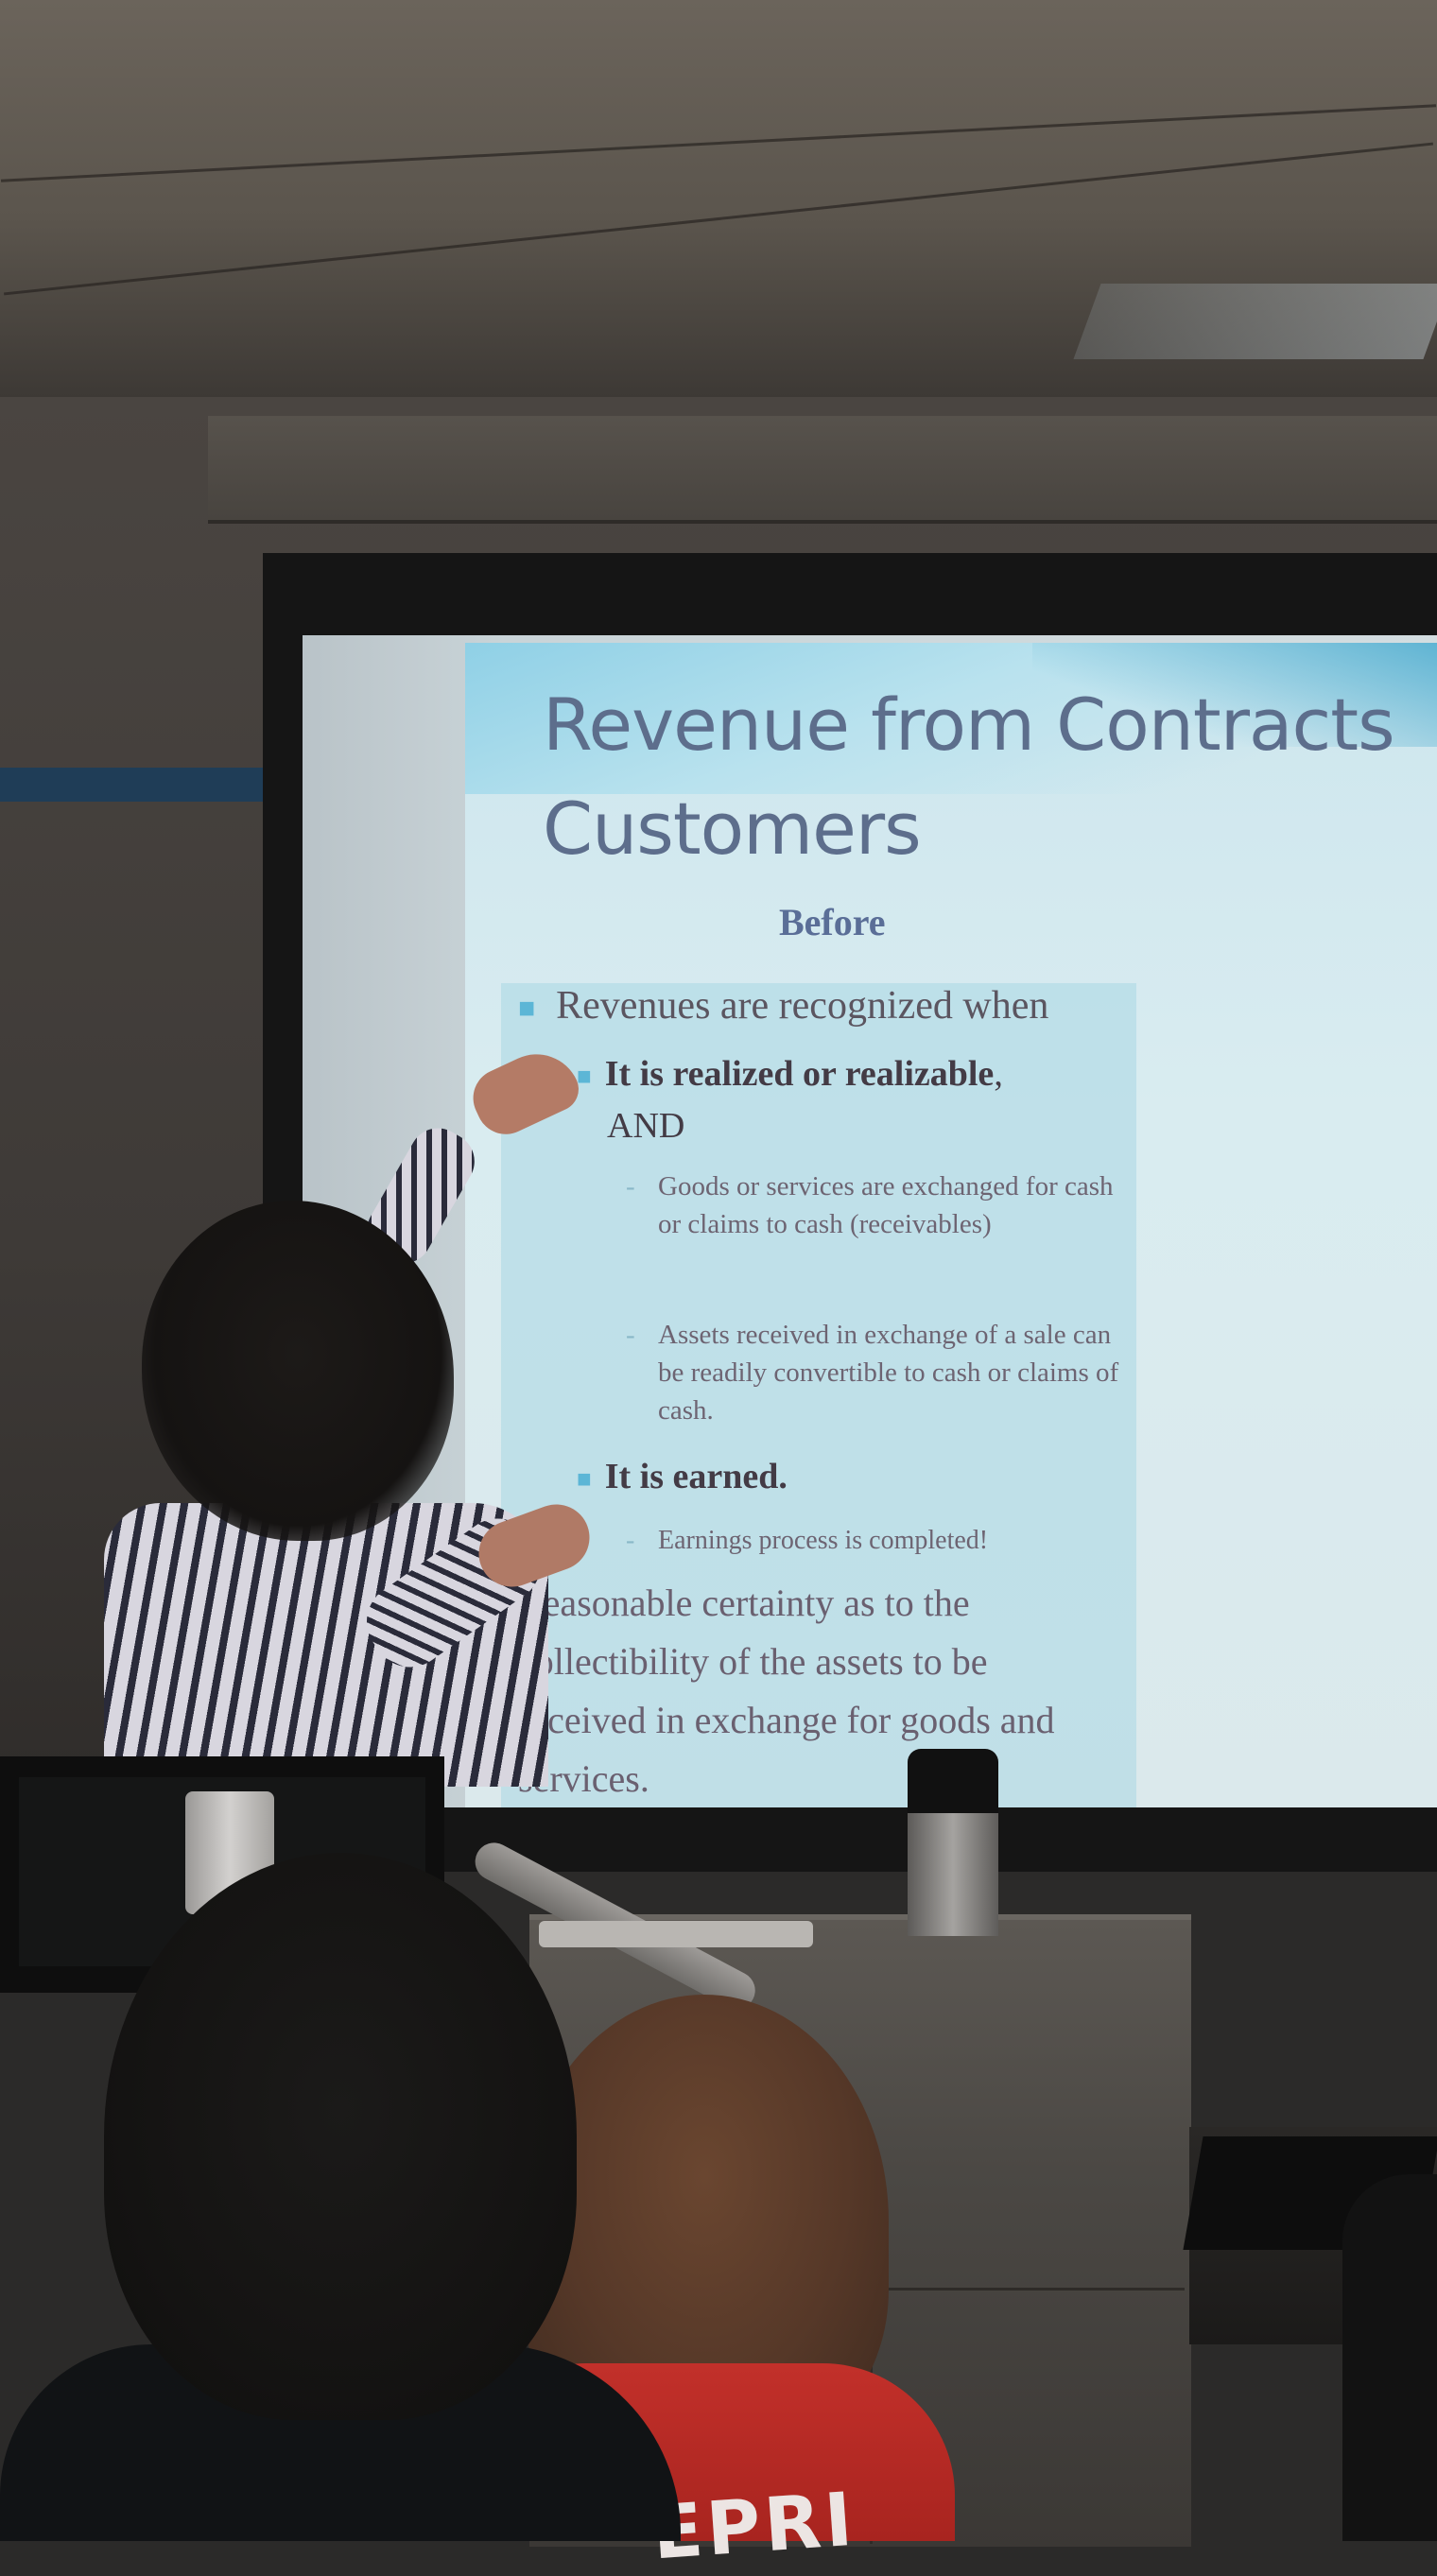 The image size is (1437, 2576). I want to click on slide-title-line-2: Customers, so click(732, 829).